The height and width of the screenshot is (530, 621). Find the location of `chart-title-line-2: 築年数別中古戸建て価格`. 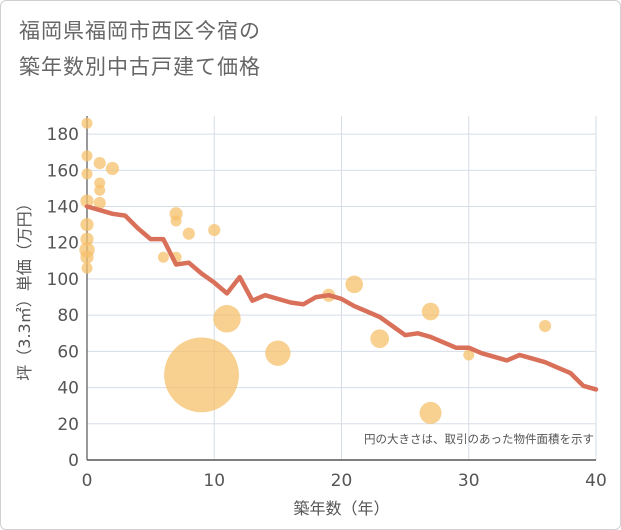

chart-title-line-2: 築年数別中古戸建て価格 is located at coordinates (140, 67).